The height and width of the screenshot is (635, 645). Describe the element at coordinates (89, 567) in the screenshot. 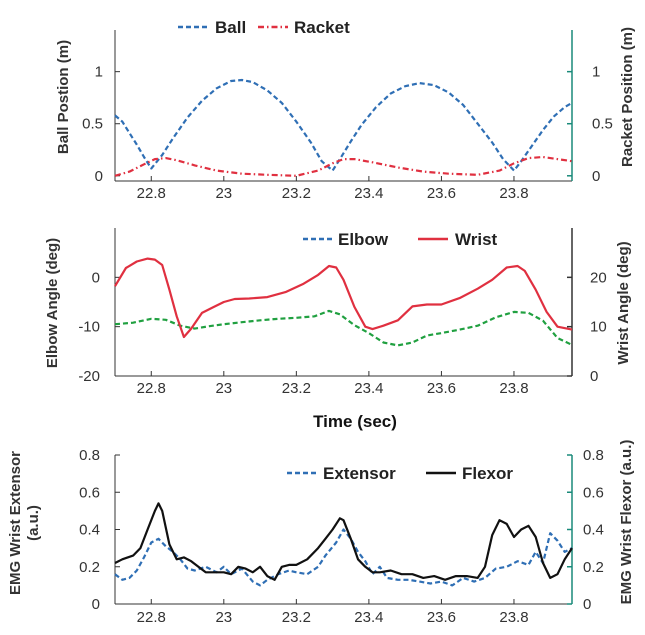

I see `y-tick-label-left: 0.2` at that location.